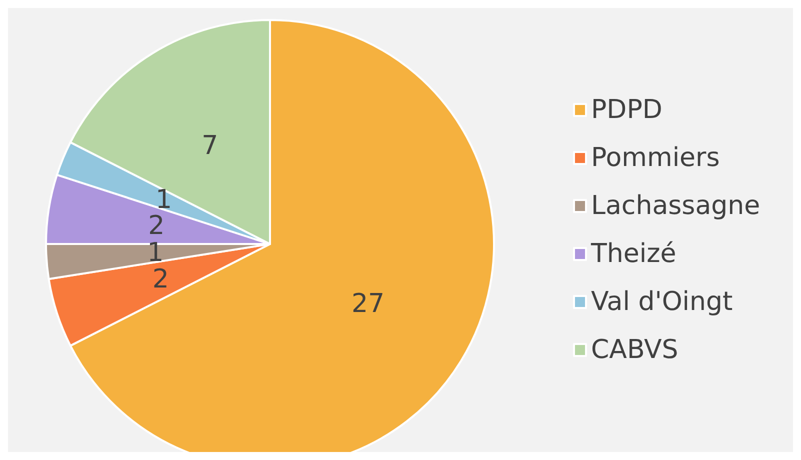  What do you see at coordinates (662, 302) in the screenshot?
I see `legend-label: Val d'Oingt` at bounding box center [662, 302].